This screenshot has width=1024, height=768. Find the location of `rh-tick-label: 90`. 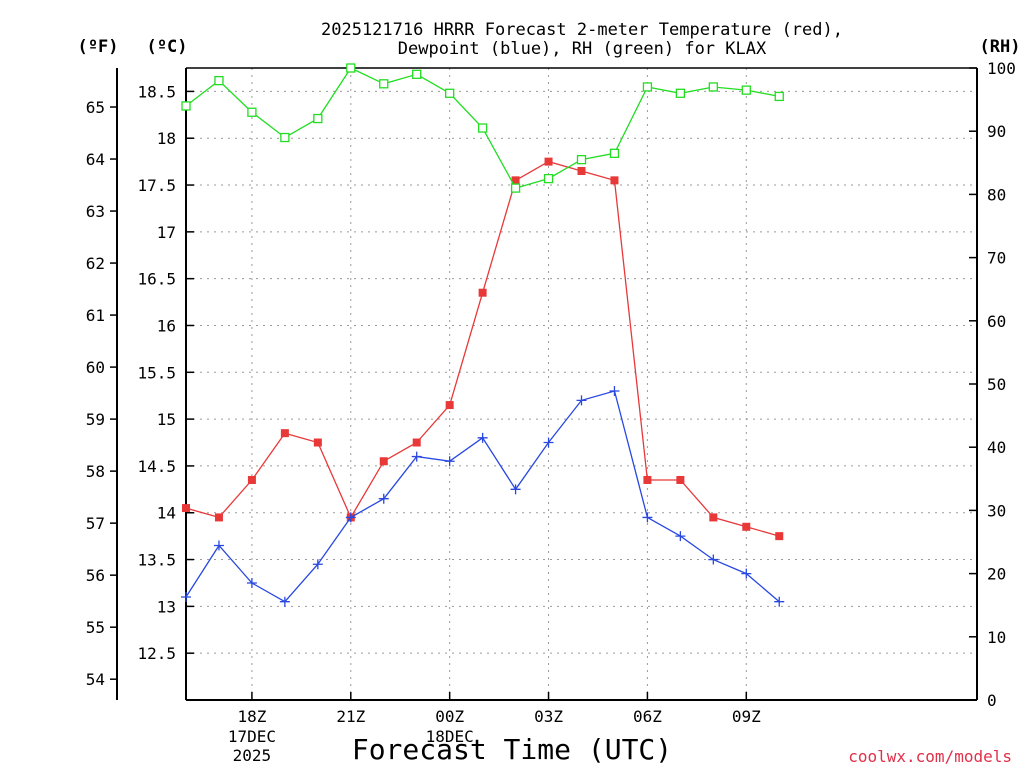

rh-tick-label: 90 is located at coordinates (996, 131).